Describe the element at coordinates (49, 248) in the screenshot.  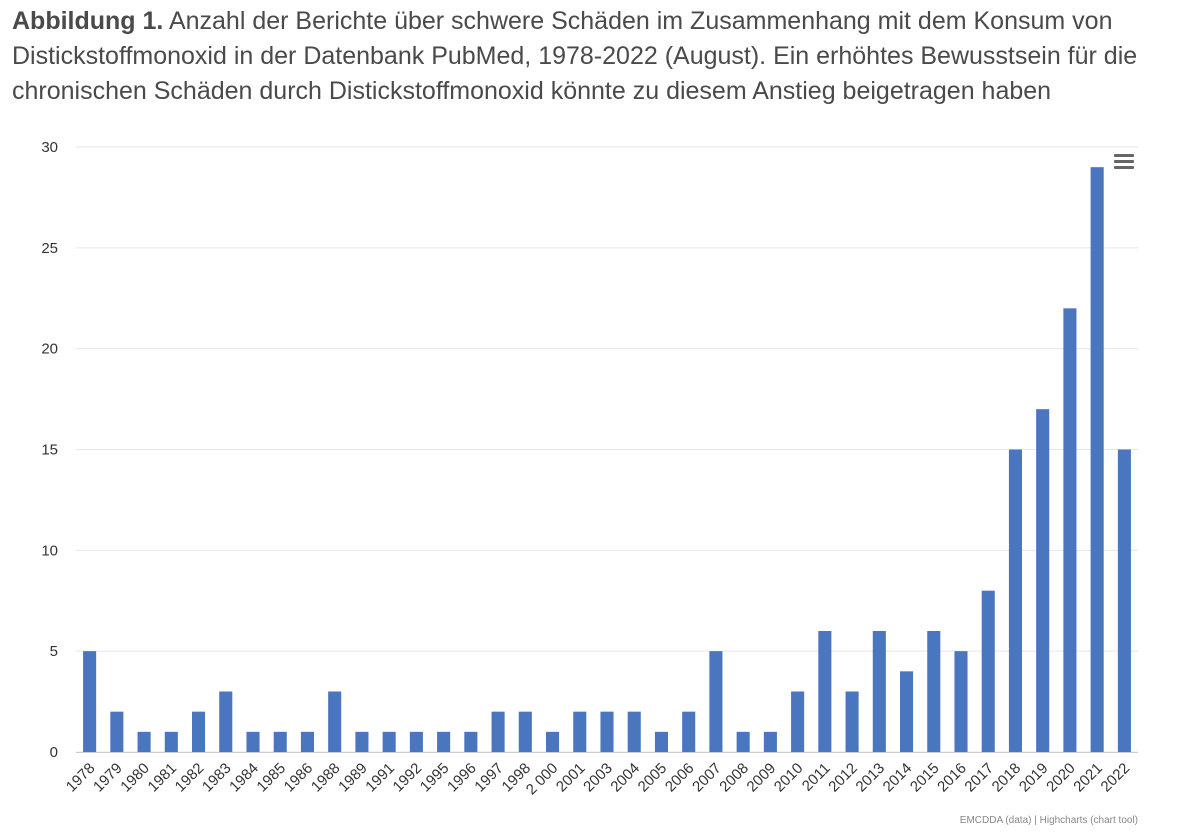
I see `y-tick-label: 25` at that location.